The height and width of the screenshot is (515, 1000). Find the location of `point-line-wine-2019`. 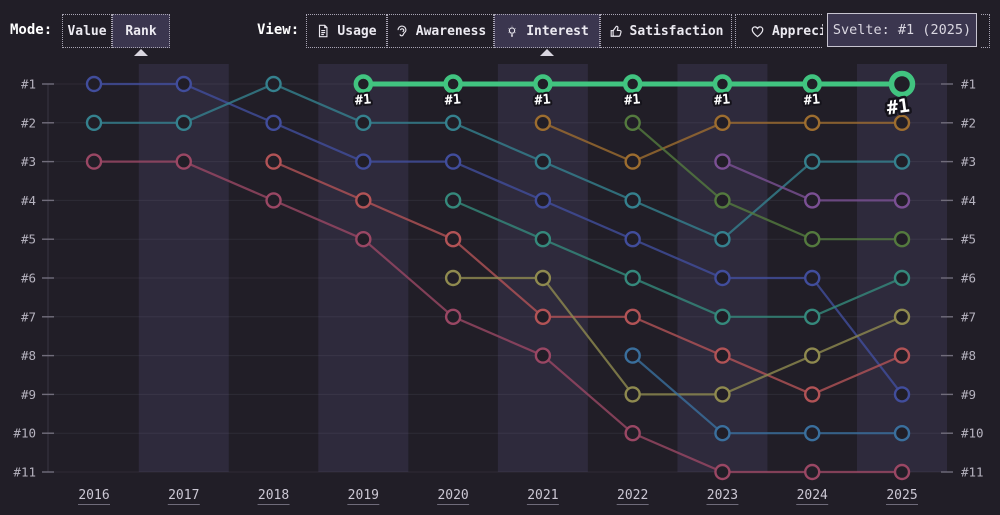

point-line-wine-2019 is located at coordinates (363, 239).